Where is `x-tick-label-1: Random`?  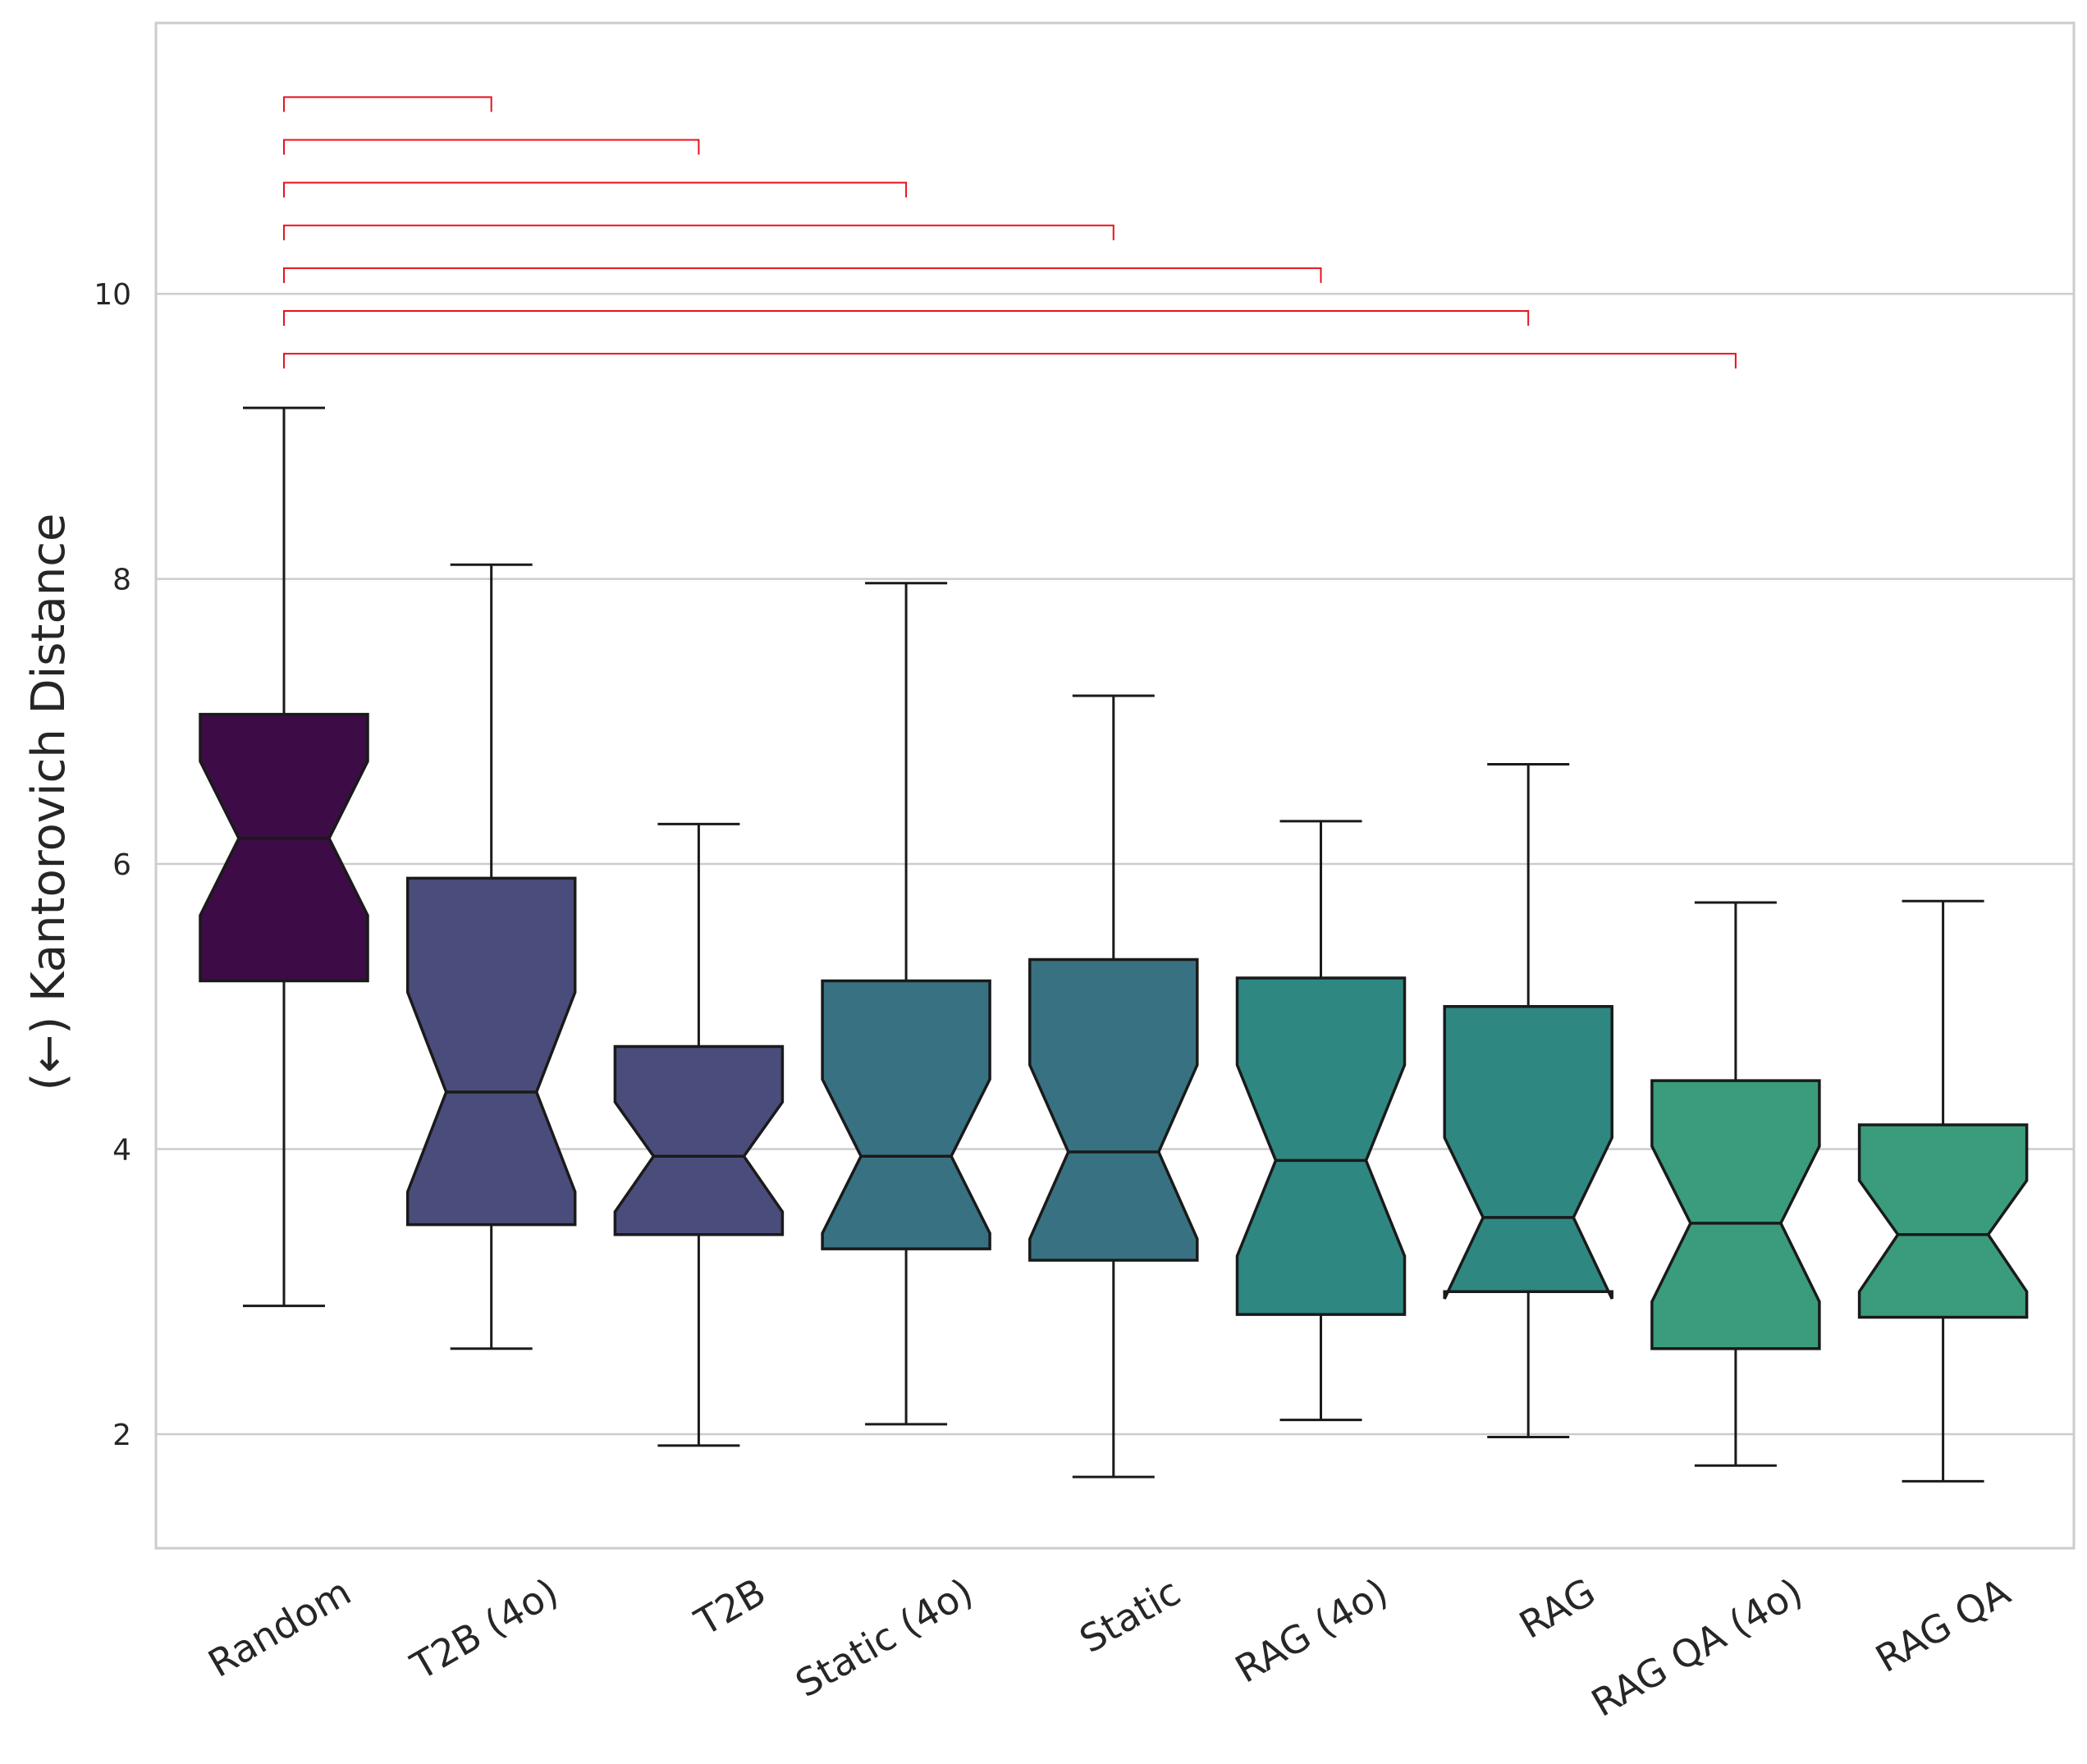 x-tick-label-1: Random is located at coordinates (280, 1628).